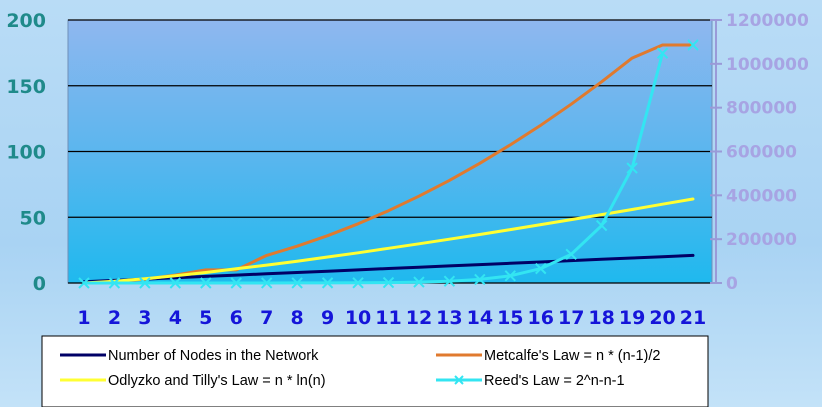  Describe the element at coordinates (510, 318) in the screenshot. I see `x-tick-label: 15` at that location.